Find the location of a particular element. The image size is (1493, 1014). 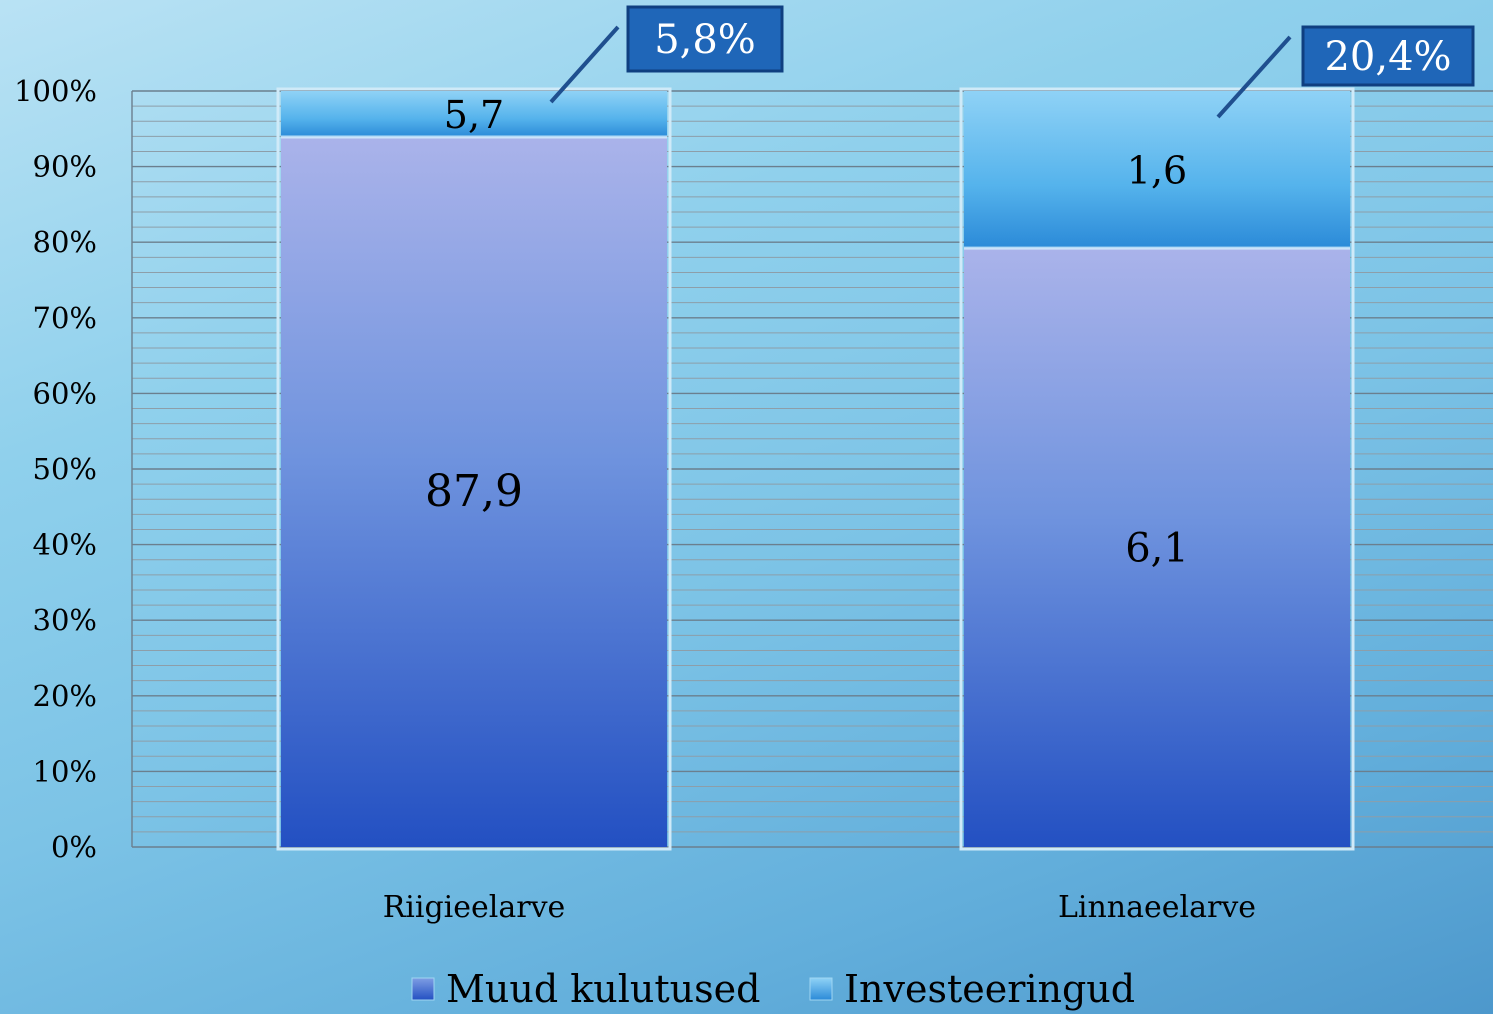

data-label-investeeringud: 1,6 is located at coordinates (1157, 171).